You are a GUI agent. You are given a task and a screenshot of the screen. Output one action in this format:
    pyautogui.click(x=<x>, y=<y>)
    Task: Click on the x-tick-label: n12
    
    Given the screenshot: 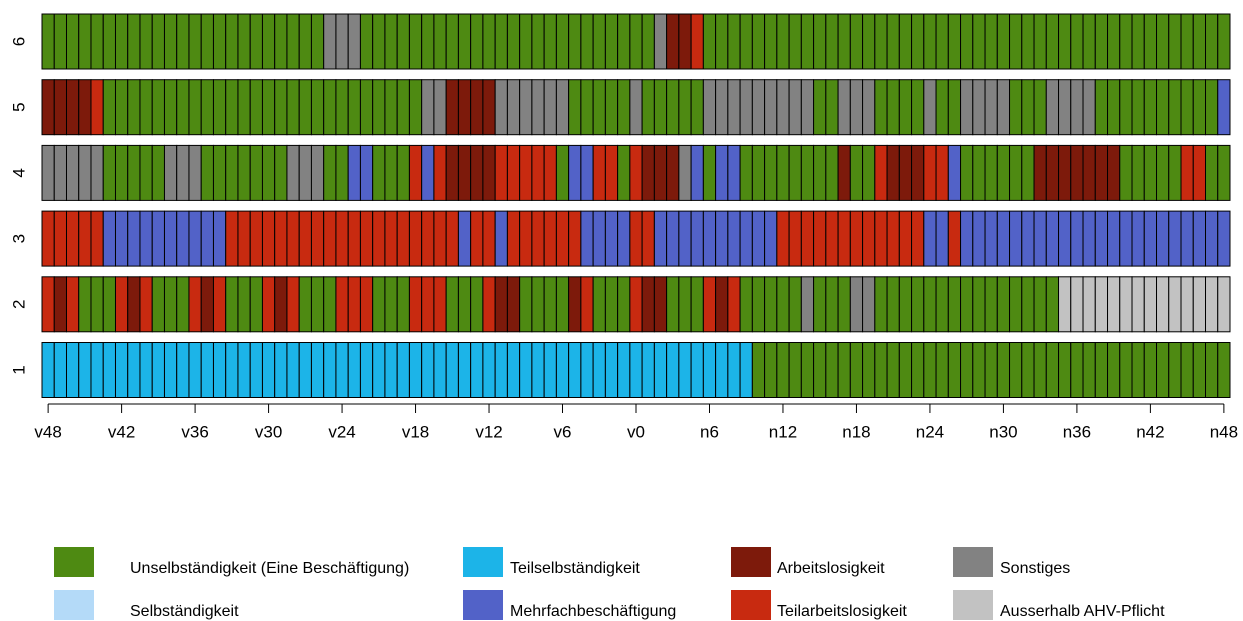 What is the action you would take?
    pyautogui.click(x=783, y=431)
    